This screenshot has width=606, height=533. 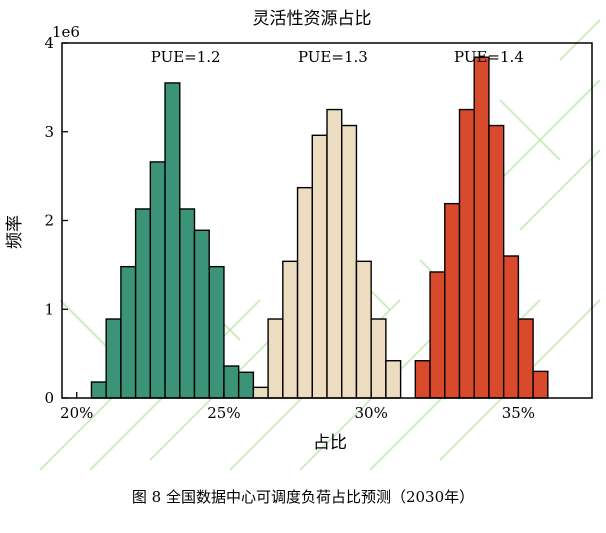 I want to click on x-axis-label: 占比, so click(x=330, y=443).